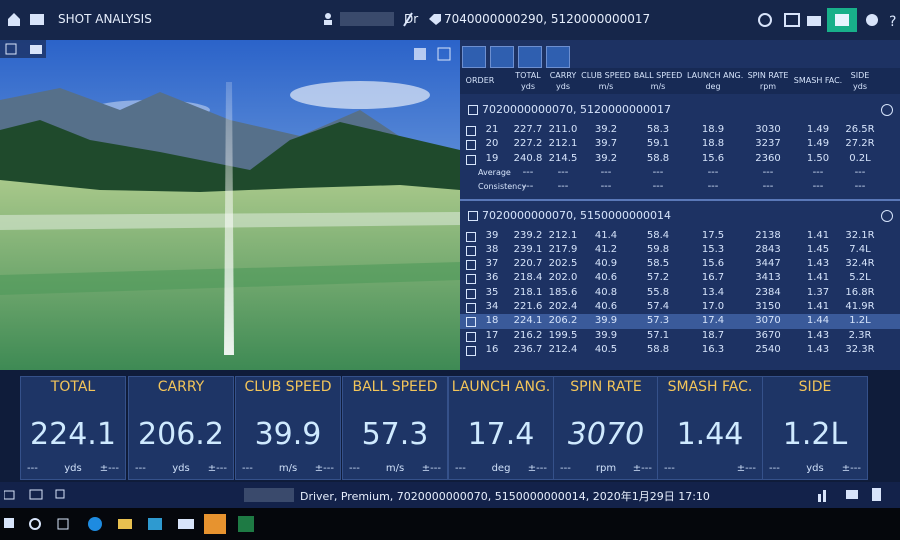  Describe the element at coordinates (827, 20) in the screenshot. I see `toolbar-icons: ?` at that location.